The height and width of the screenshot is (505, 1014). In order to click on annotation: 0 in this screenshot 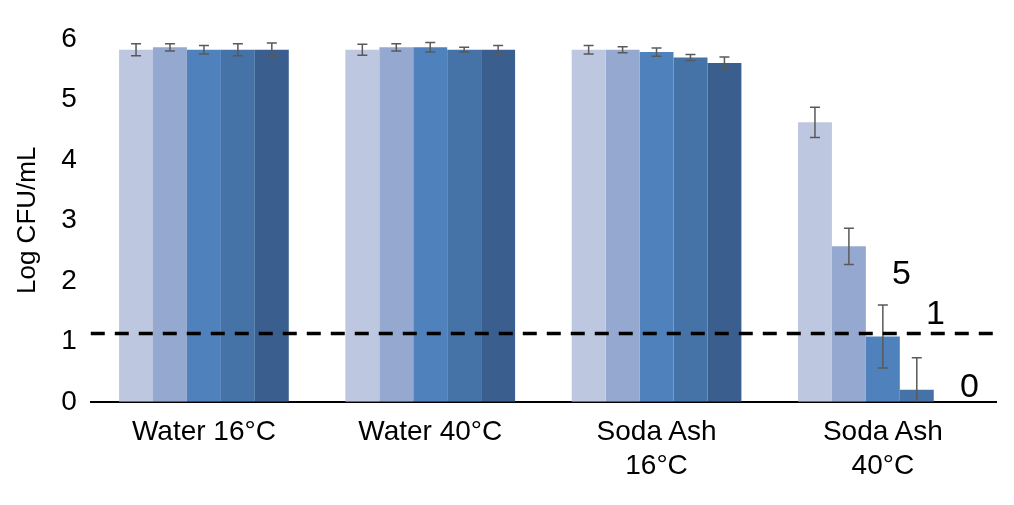, I will do `click(969, 384)`.